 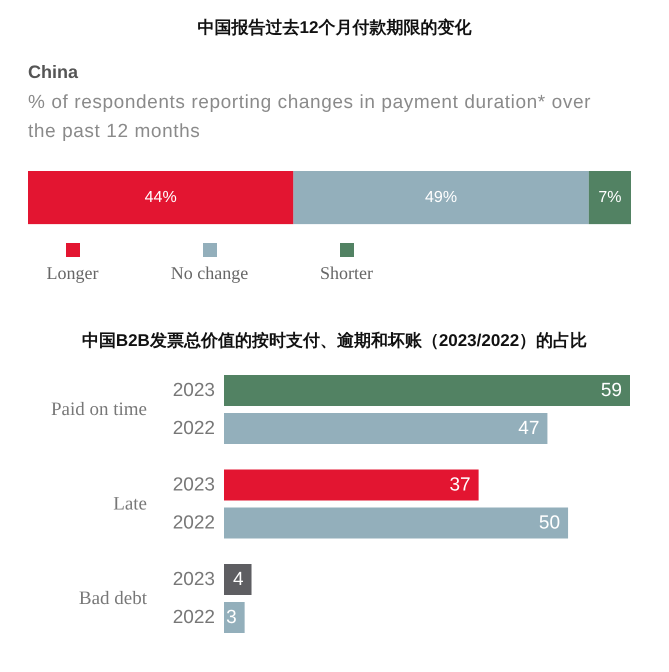 I want to click on data-label: 59, so click(x=611, y=390).